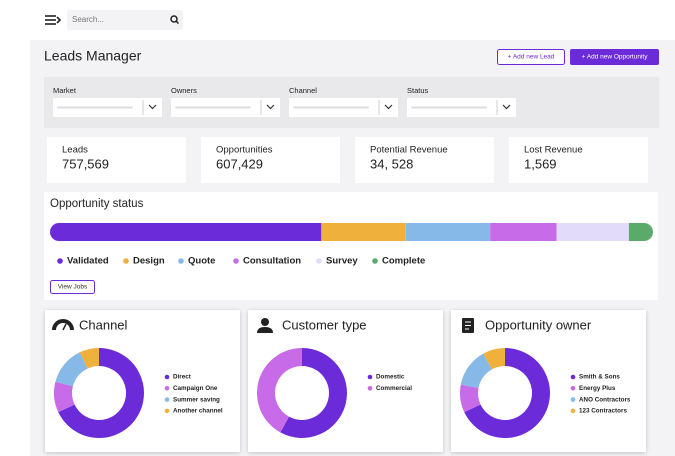  What do you see at coordinates (85, 163) in the screenshot?
I see `kpi-value: 757,569` at bounding box center [85, 163].